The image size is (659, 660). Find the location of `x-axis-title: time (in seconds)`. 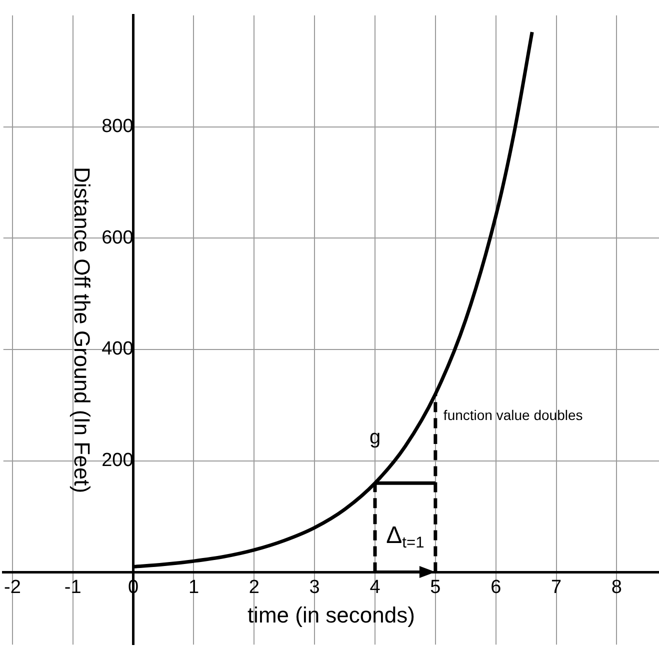

x-axis-title: time (in seconds) is located at coordinates (331, 615).